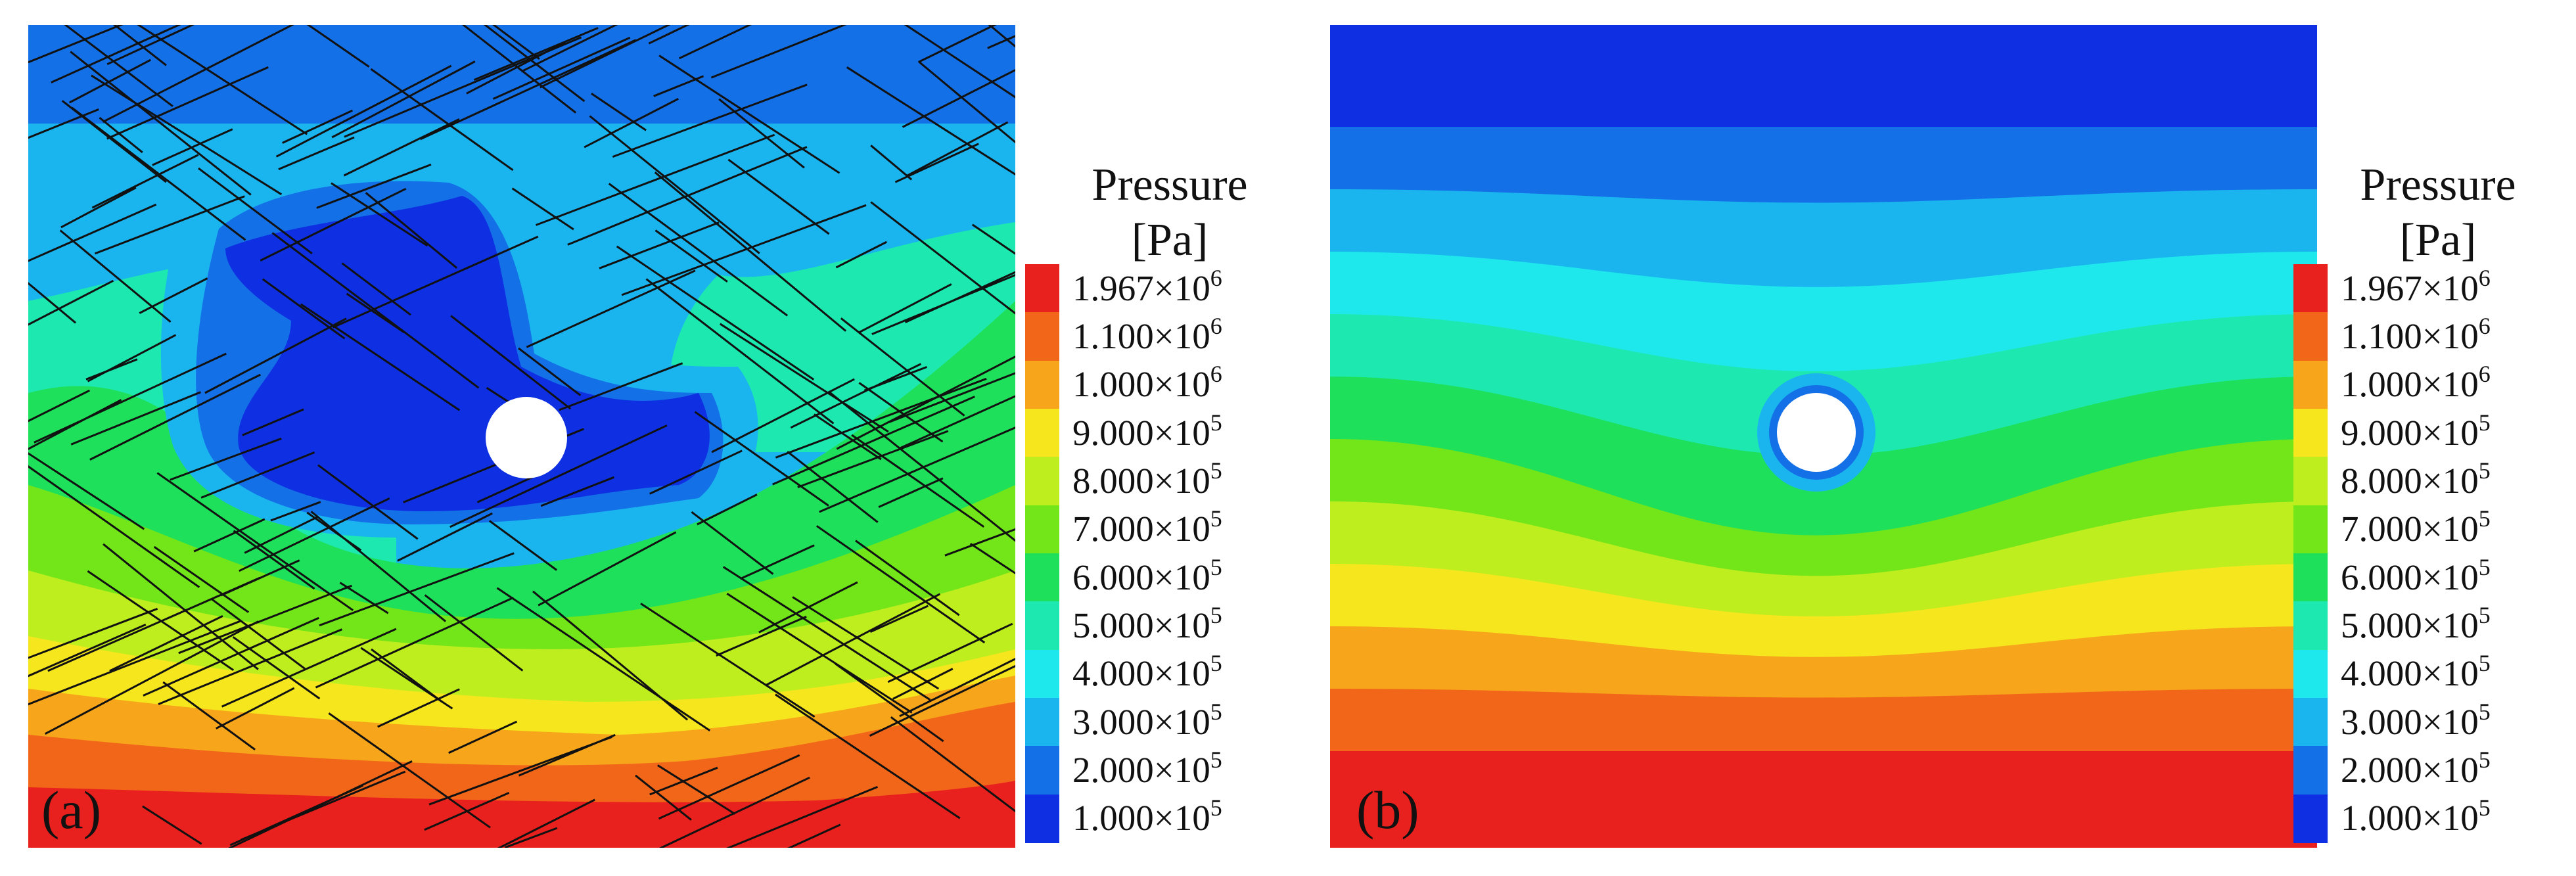 The height and width of the screenshot is (876, 2576). I want to click on legend-level-mantissa: 2.000×10, so click(1141, 770).